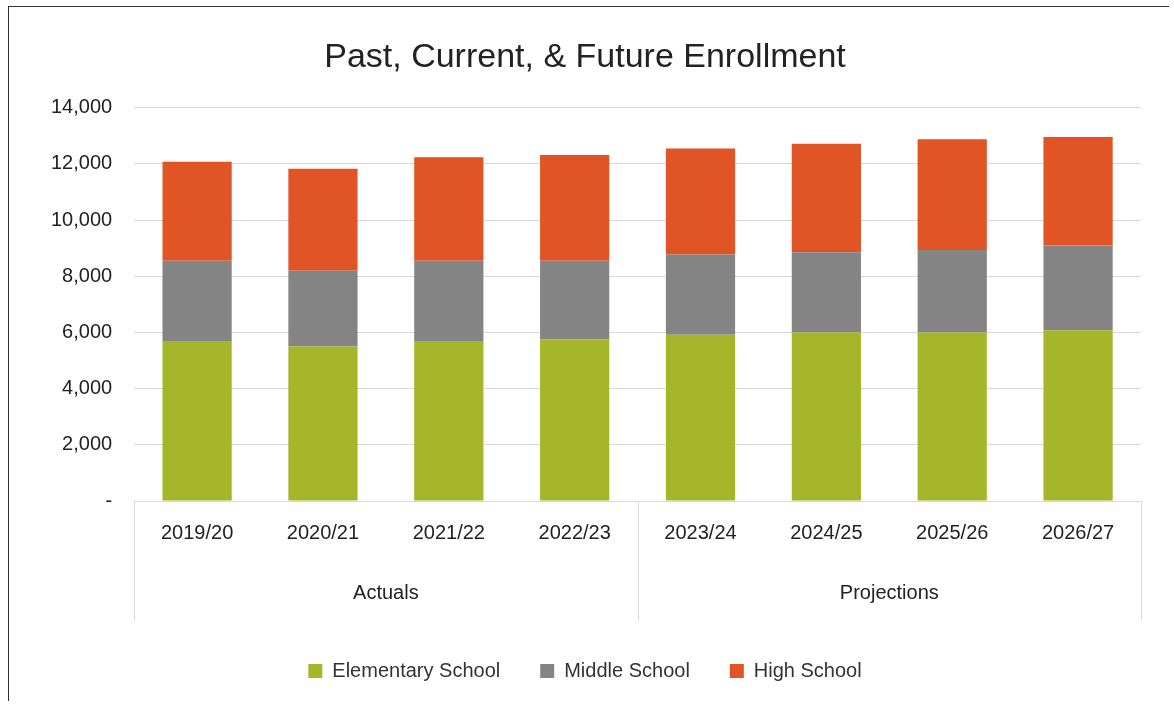 The image size is (1174, 706). I want to click on legend-label: Middle School, so click(627, 669).